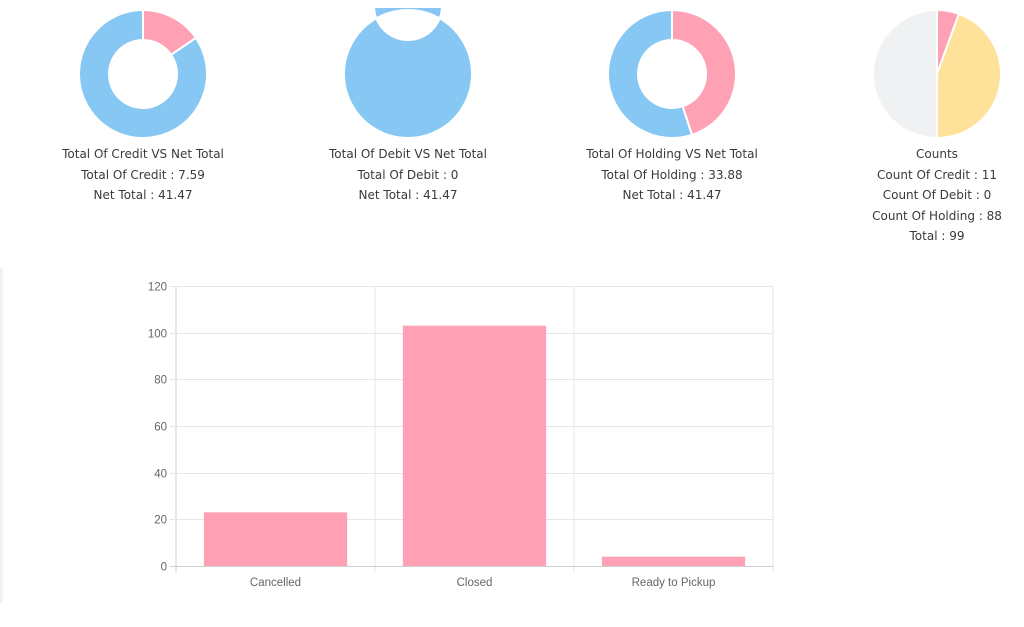 The height and width of the screenshot is (627, 1024). Describe the element at coordinates (408, 154) in the screenshot. I see `chart-title: Total Of Debit VS Net Total` at that location.